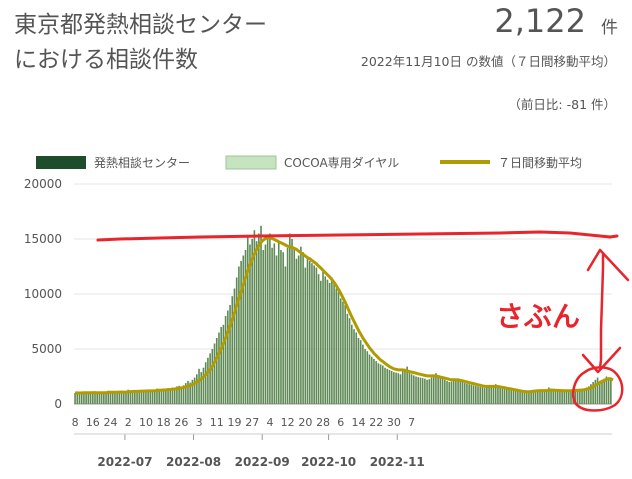  What do you see at coordinates (46, 349) in the screenshot?
I see `y-tick-label: 5000` at bounding box center [46, 349].